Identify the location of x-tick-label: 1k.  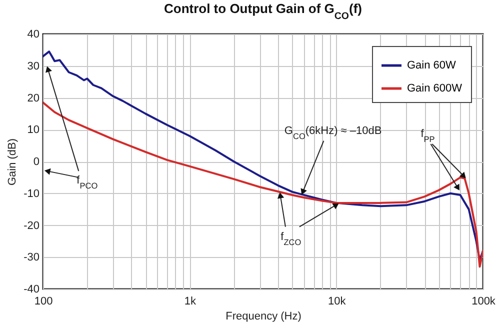
(190, 302).